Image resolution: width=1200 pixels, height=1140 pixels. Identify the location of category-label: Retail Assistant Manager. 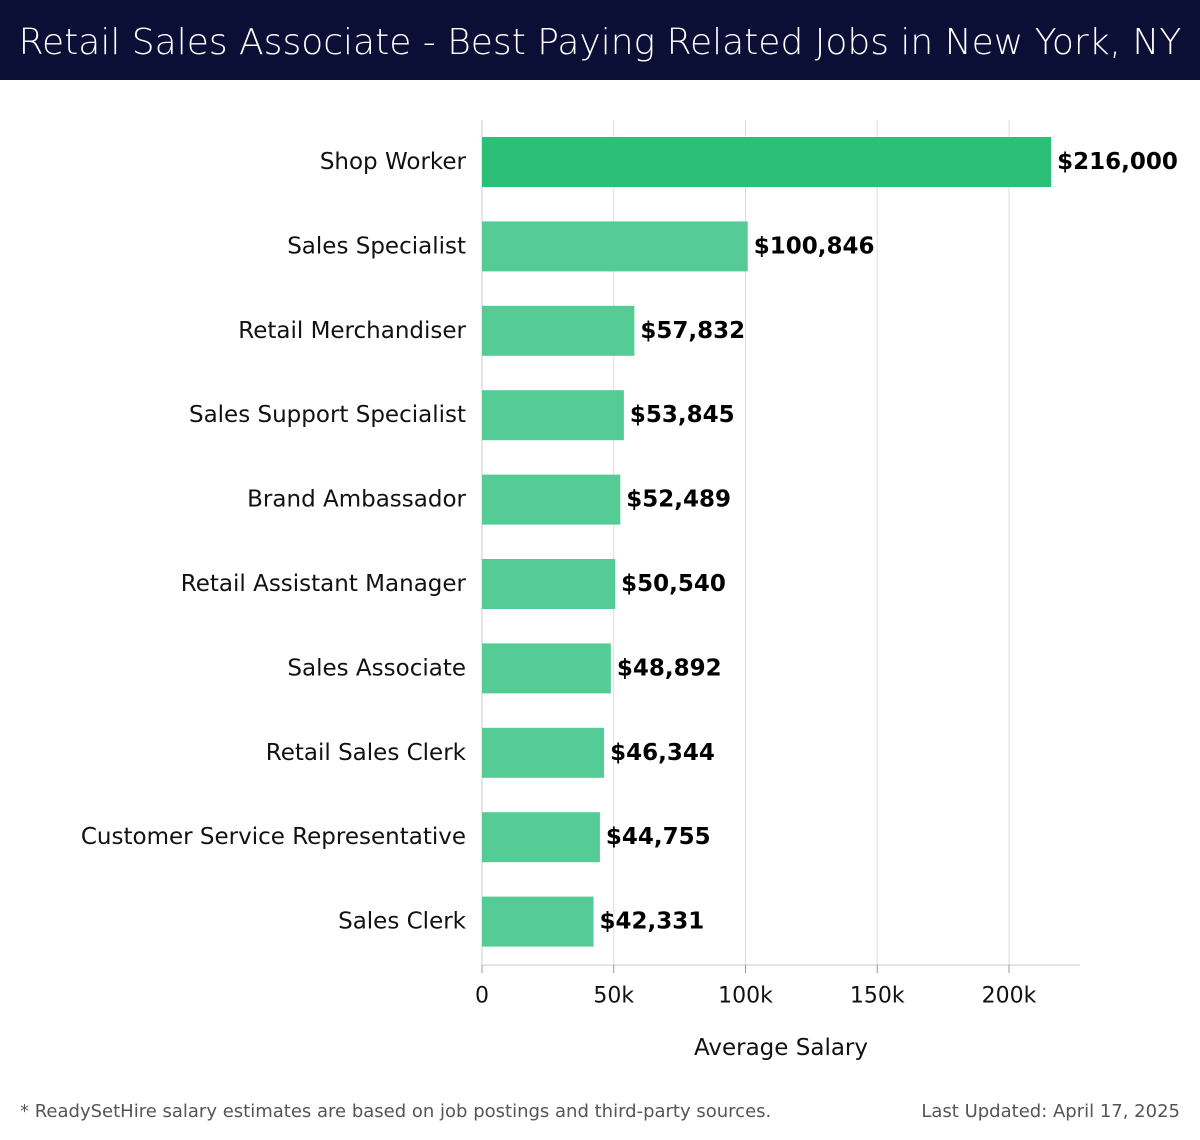
(324, 584).